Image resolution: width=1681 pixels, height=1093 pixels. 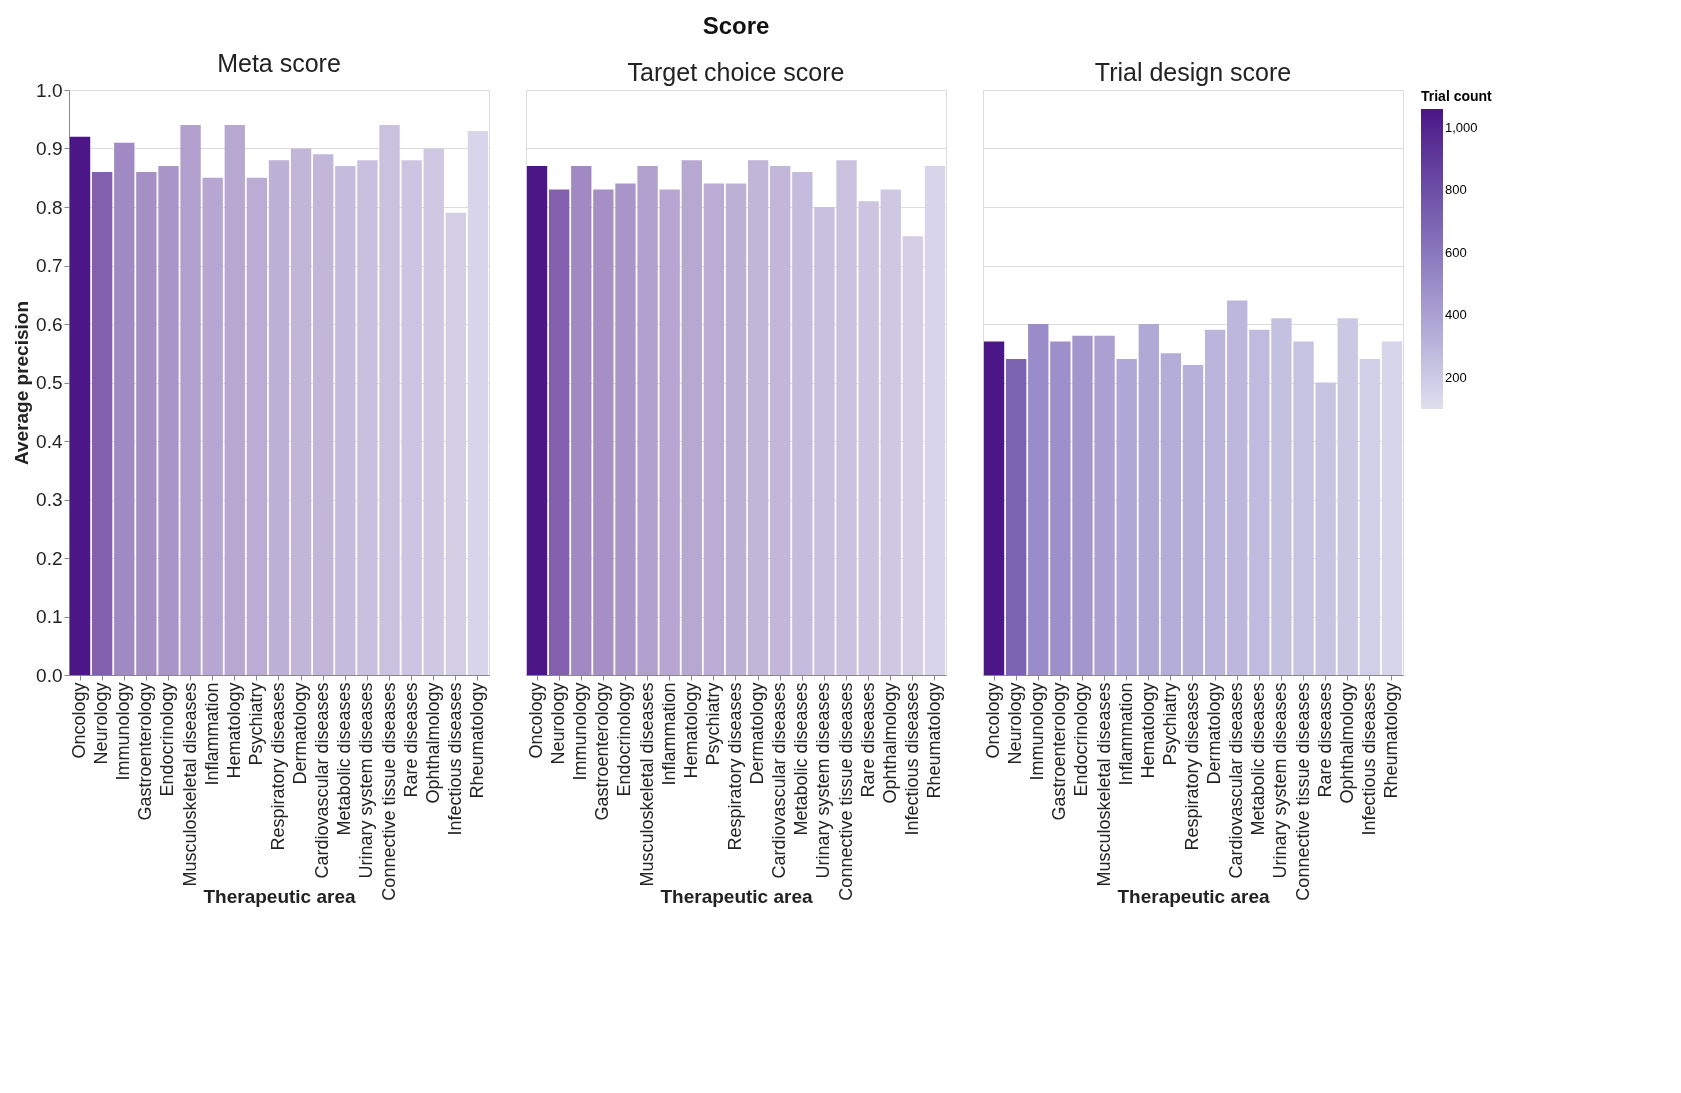 I want to click on color-bar-label: 600, so click(x=1456, y=252).